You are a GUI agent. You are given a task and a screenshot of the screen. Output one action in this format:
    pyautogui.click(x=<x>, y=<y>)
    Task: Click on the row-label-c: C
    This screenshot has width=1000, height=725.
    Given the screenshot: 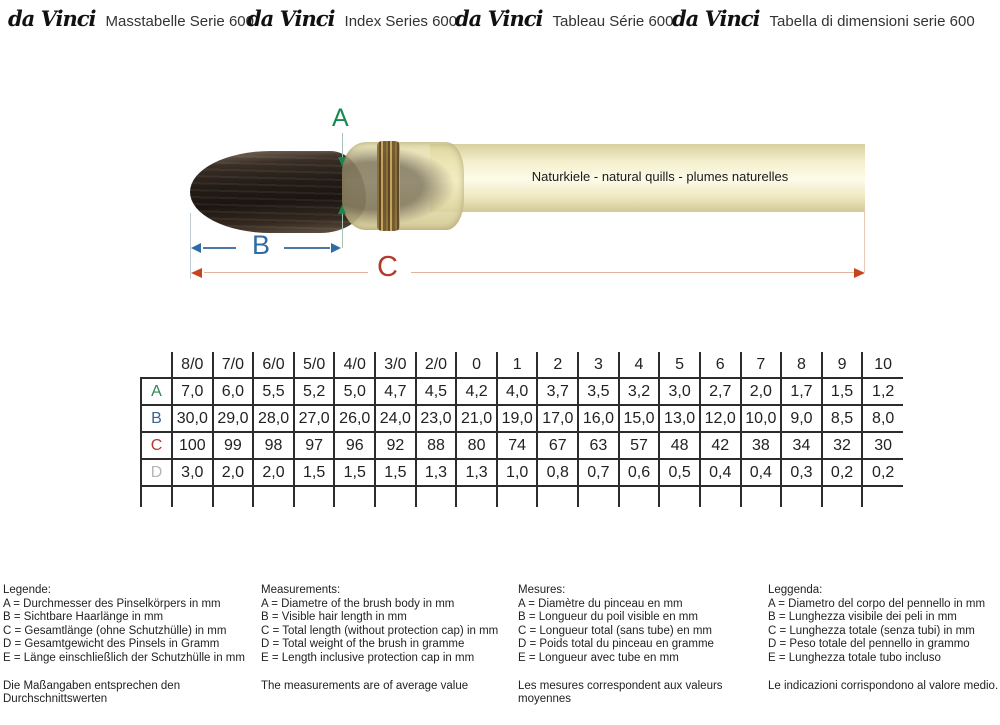 What is the action you would take?
    pyautogui.click(x=156, y=446)
    